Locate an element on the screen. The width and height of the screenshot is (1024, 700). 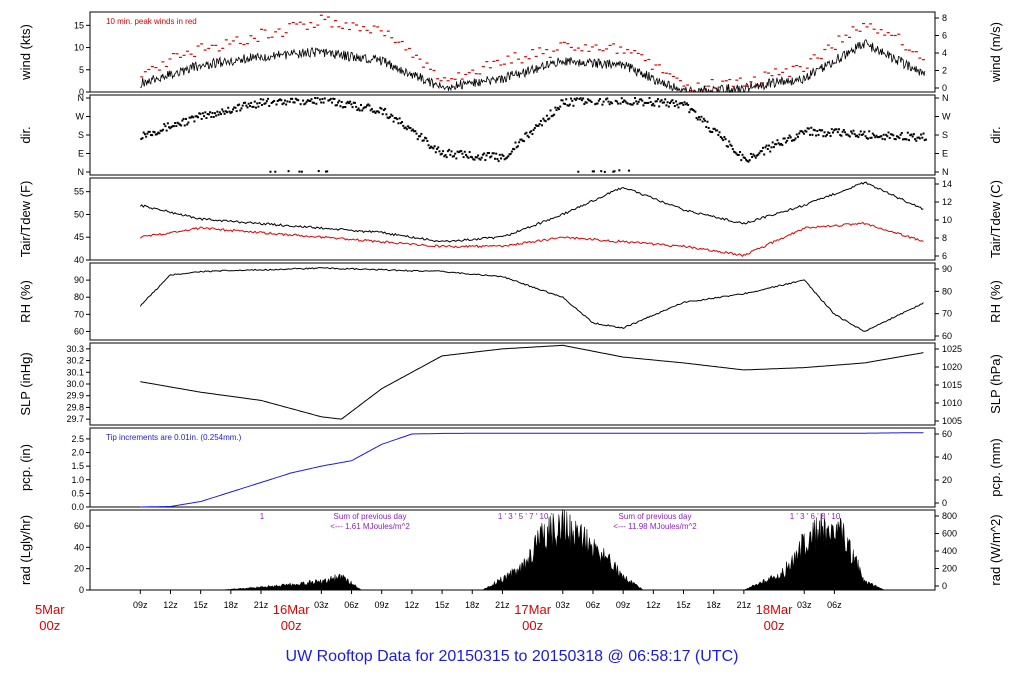
radiation-annotation: Sum of previous day is located at coordinates (655, 516).